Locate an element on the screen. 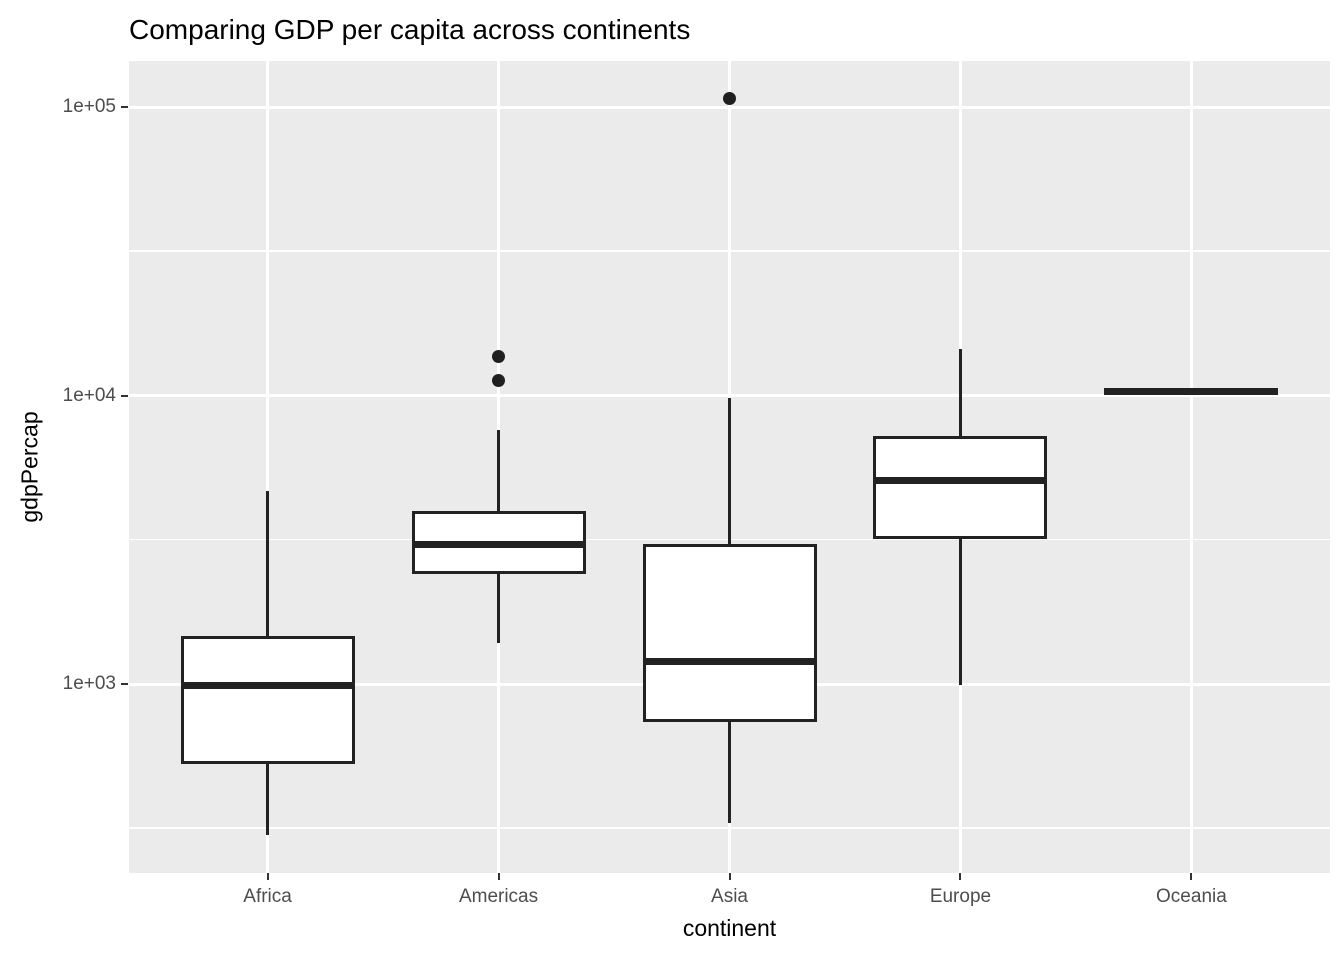  x-axis-tick-label: Oceania is located at coordinates (1191, 896).